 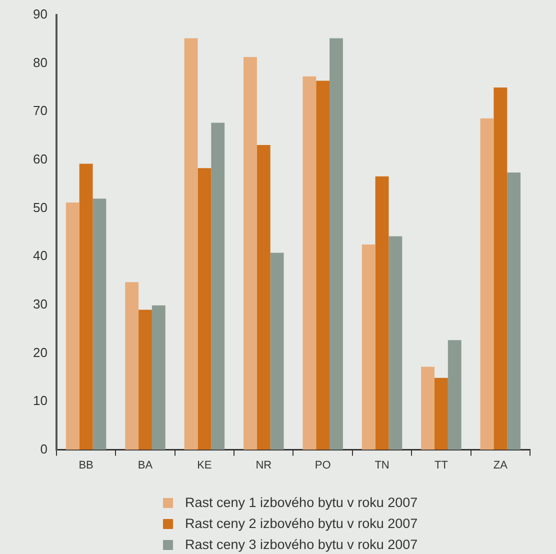 What do you see at coordinates (301, 523) in the screenshot?
I see `legend-label: Rast ceny 2 izbového bytu v roku 2007` at bounding box center [301, 523].